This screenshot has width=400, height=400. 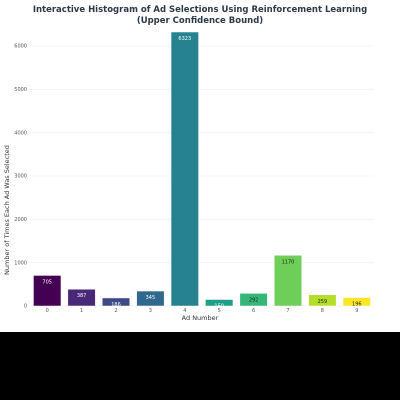 I want to click on bar-value-label-1: 387, so click(x=82, y=296).